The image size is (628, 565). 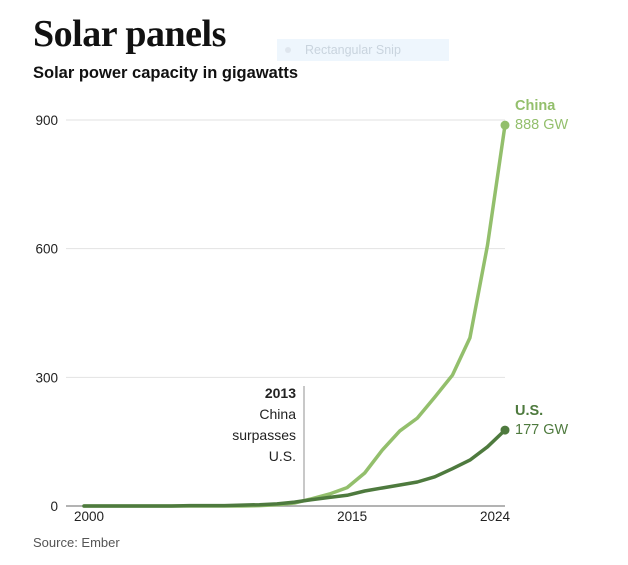 What do you see at coordinates (505, 430) in the screenshot?
I see `us-end-point` at bounding box center [505, 430].